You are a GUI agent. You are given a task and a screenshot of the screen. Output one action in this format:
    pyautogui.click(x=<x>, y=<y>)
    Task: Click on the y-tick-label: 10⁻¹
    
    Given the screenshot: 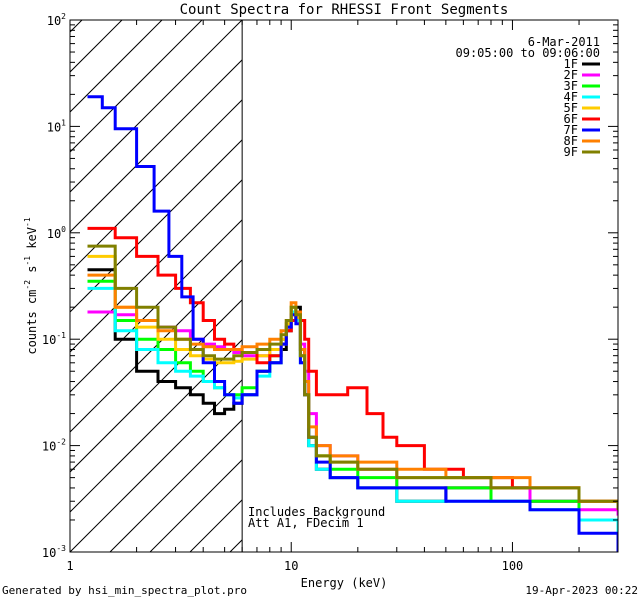 What is the action you would take?
    pyautogui.click(x=54, y=339)
    